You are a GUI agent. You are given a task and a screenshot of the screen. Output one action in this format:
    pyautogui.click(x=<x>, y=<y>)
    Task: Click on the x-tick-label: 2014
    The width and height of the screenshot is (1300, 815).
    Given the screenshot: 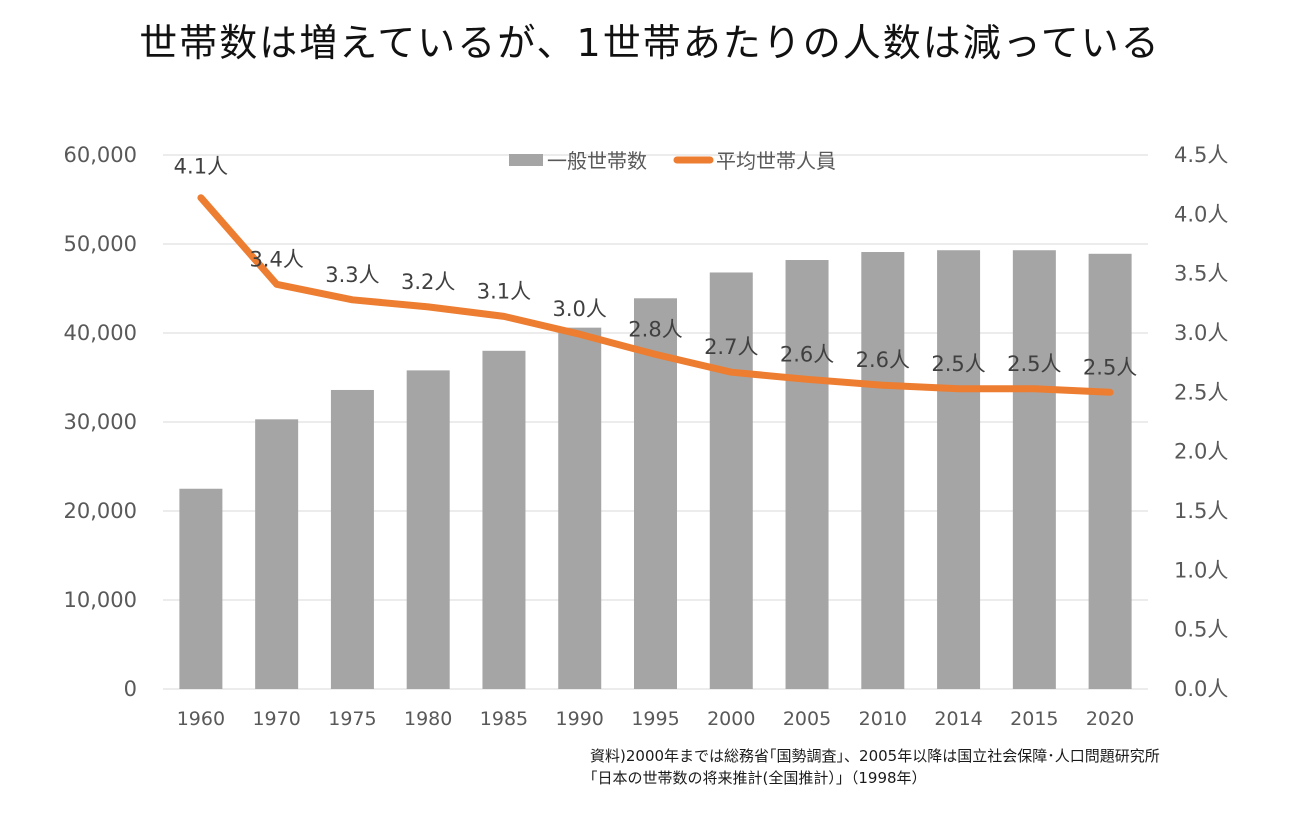 What is the action you would take?
    pyautogui.click(x=958, y=719)
    